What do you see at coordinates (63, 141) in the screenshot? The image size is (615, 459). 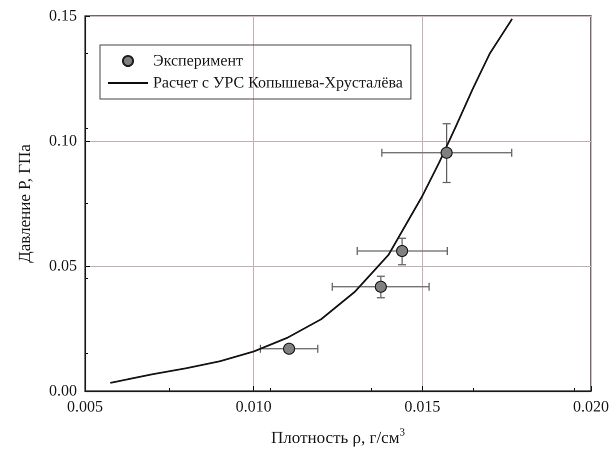 I see `y-tick-label: 0.10` at bounding box center [63, 141].